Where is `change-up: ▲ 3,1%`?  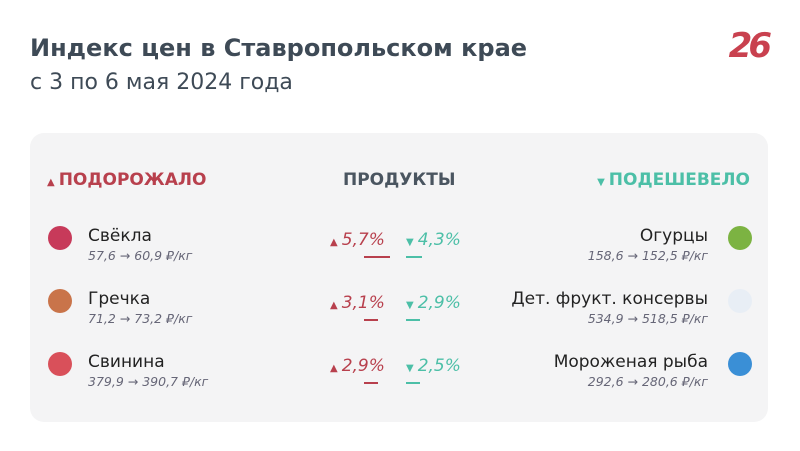 change-up: ▲ 3,1% is located at coordinates (357, 303).